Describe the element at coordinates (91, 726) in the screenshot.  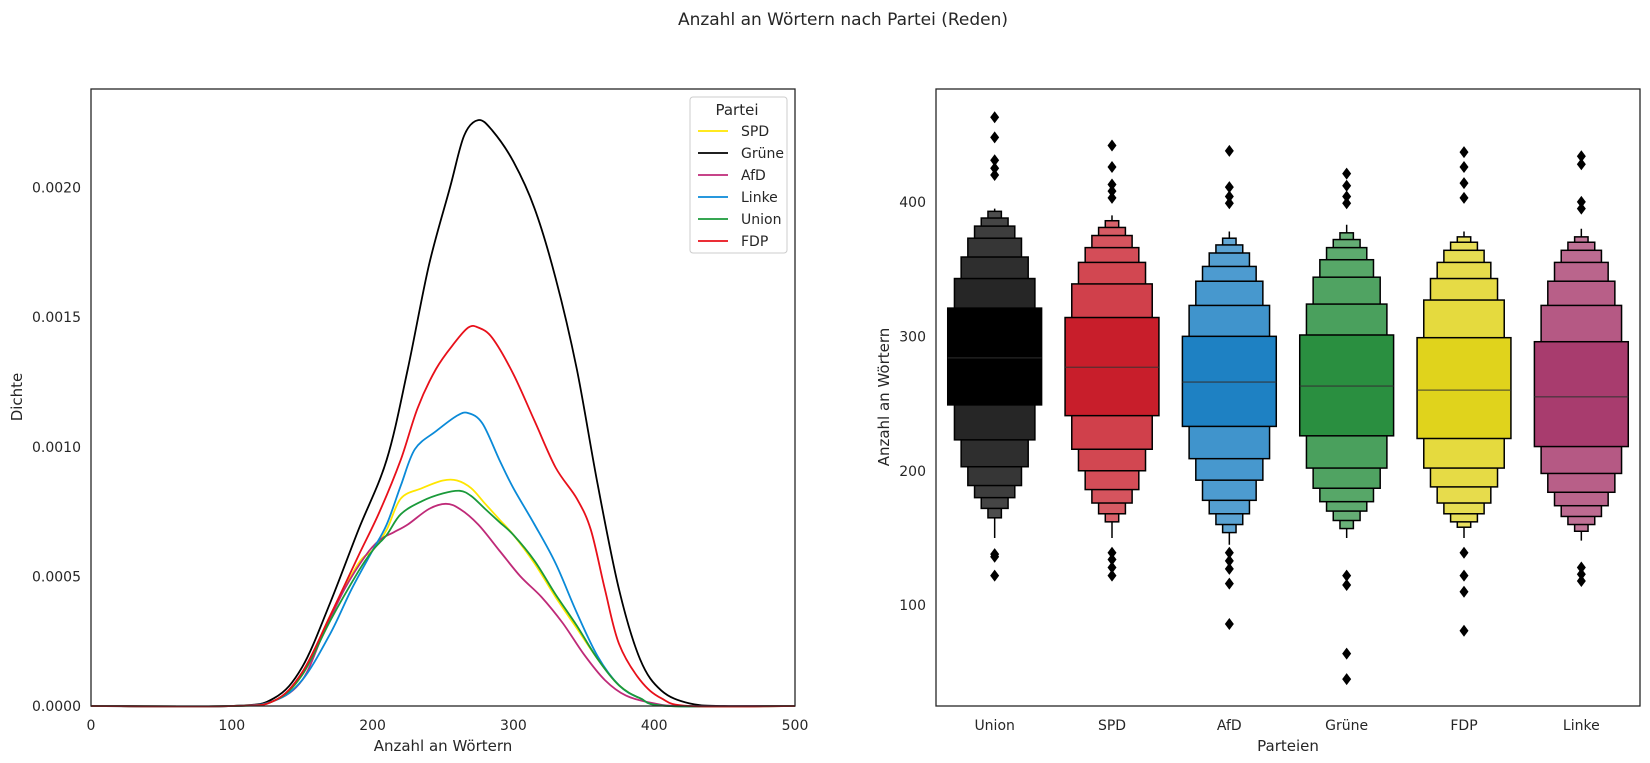
I see `kde-x-tick-label: 0` at that location.